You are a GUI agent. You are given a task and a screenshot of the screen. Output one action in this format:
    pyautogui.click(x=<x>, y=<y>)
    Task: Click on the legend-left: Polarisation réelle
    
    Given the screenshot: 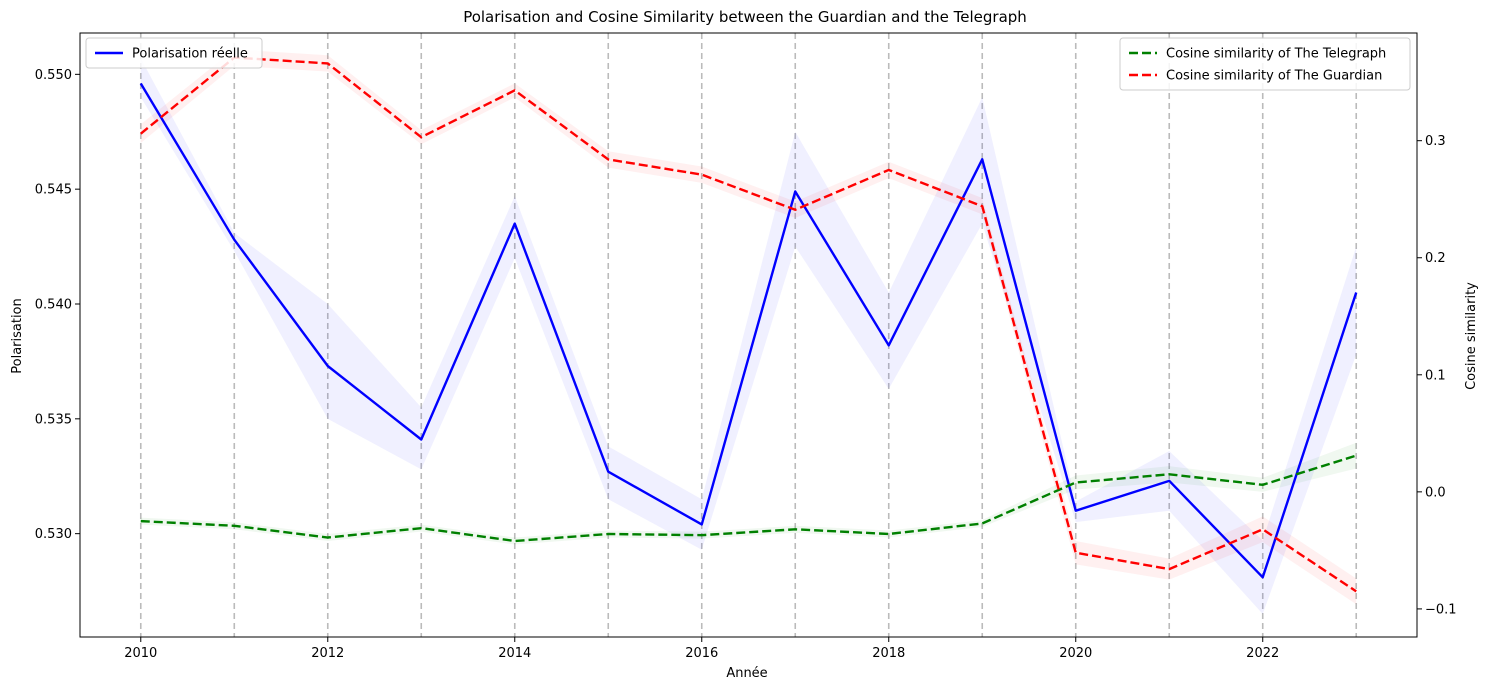 What is the action you would take?
    pyautogui.click(x=174, y=53)
    